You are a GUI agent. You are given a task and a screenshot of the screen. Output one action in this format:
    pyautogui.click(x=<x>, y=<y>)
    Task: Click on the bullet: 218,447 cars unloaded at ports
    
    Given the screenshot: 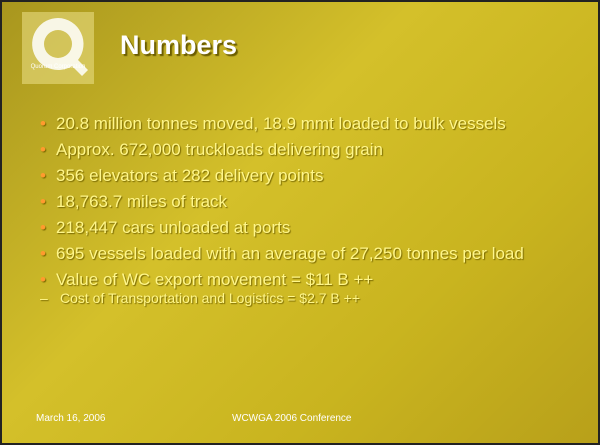 What is the action you would take?
    pyautogui.click(x=310, y=228)
    